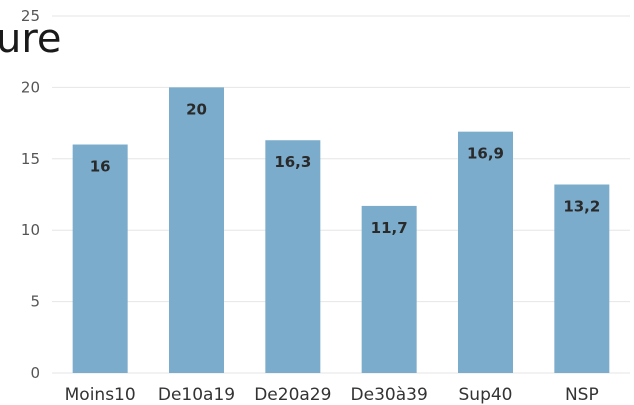 The image size is (634, 405). I want to click on chart-title-fragment: ure, so click(31, 39).